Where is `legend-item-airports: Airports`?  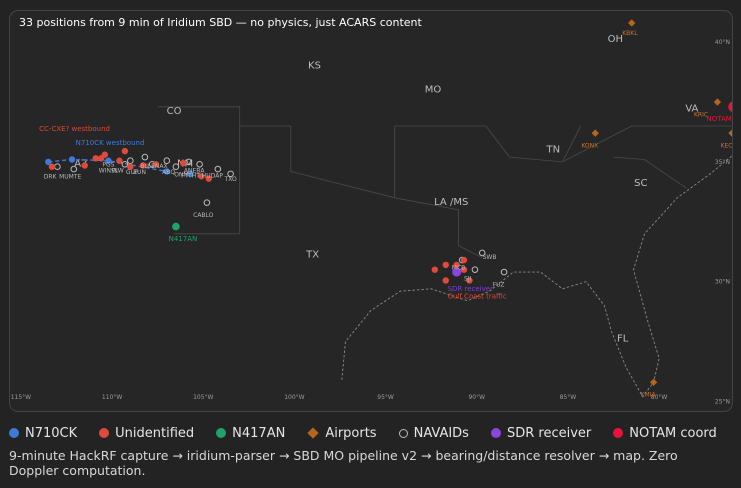
legend-item-airports: Airports is located at coordinates (342, 433).